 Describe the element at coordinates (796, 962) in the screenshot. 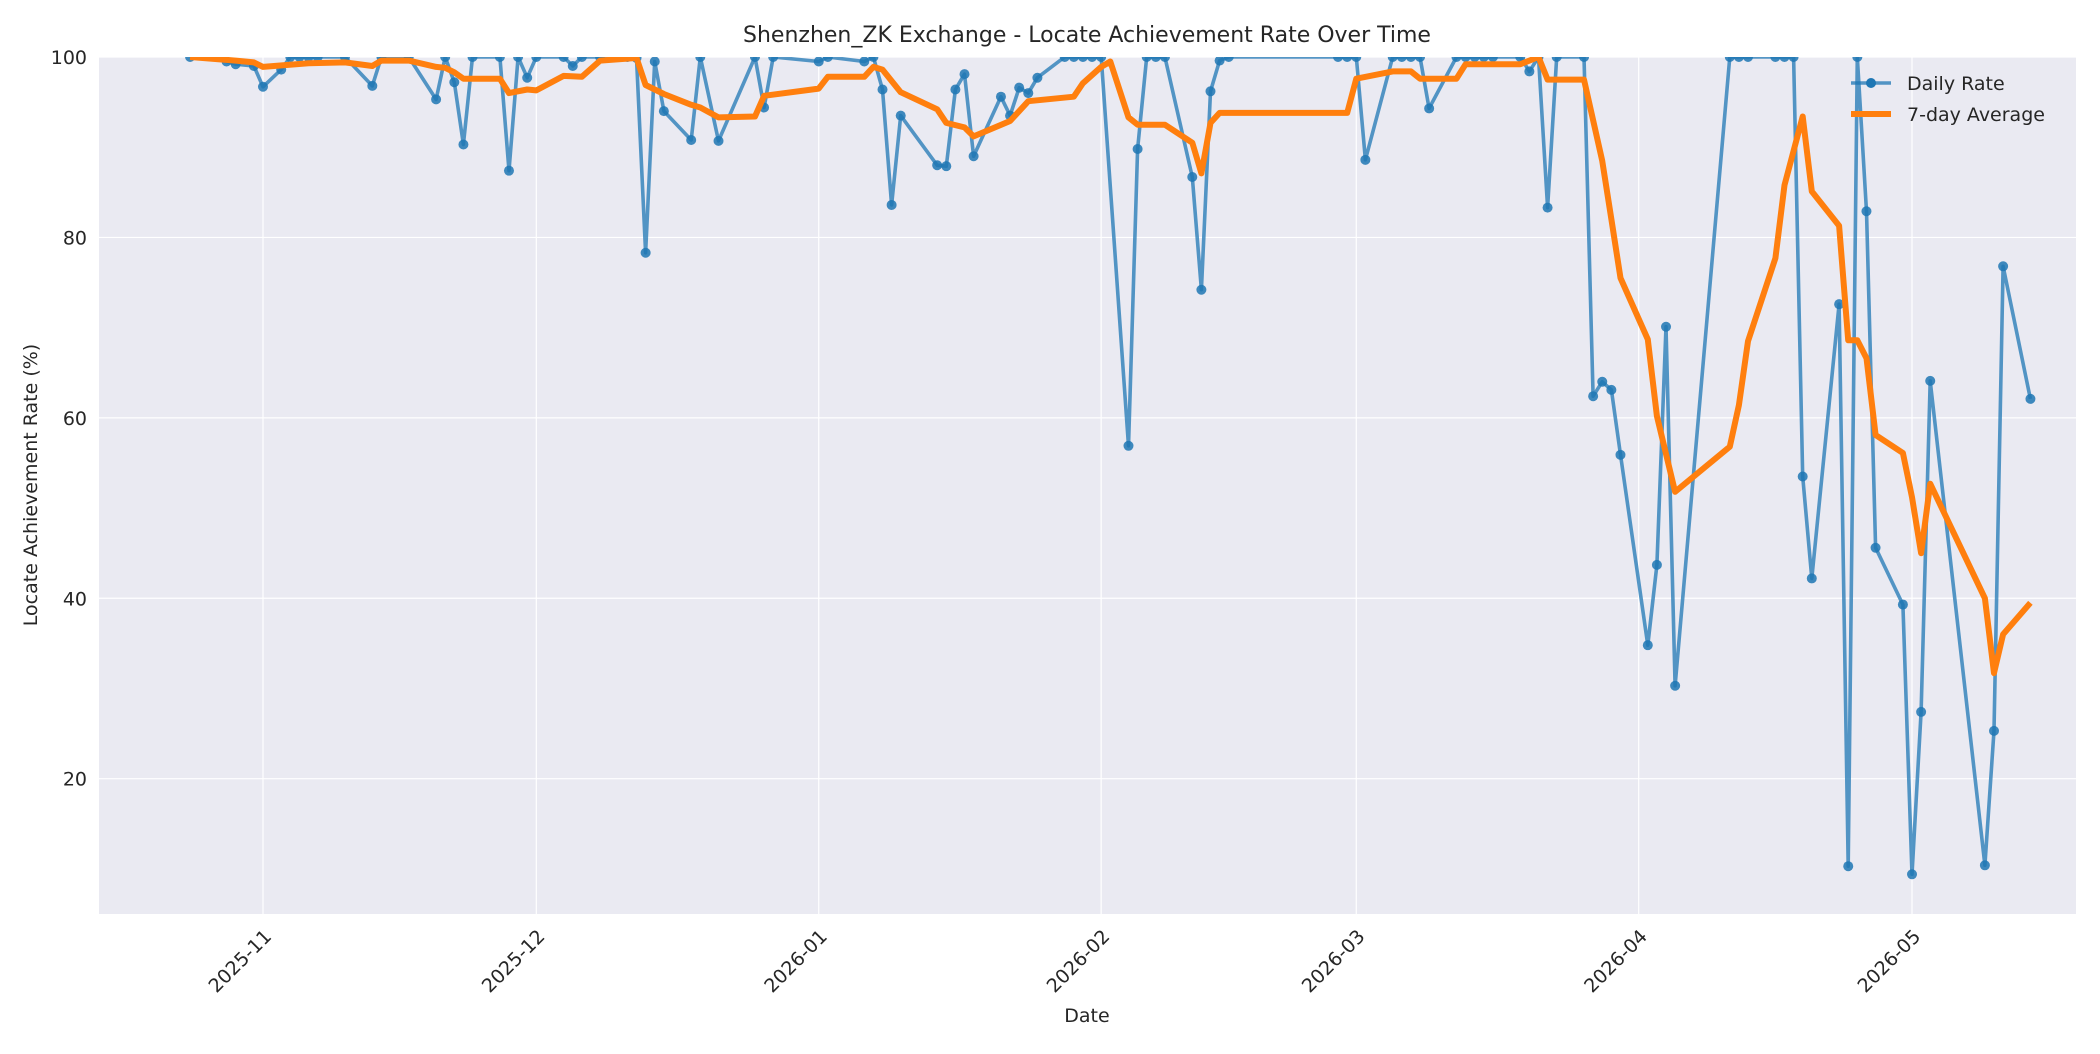

I see `x-tick-label: 2026-01` at that location.